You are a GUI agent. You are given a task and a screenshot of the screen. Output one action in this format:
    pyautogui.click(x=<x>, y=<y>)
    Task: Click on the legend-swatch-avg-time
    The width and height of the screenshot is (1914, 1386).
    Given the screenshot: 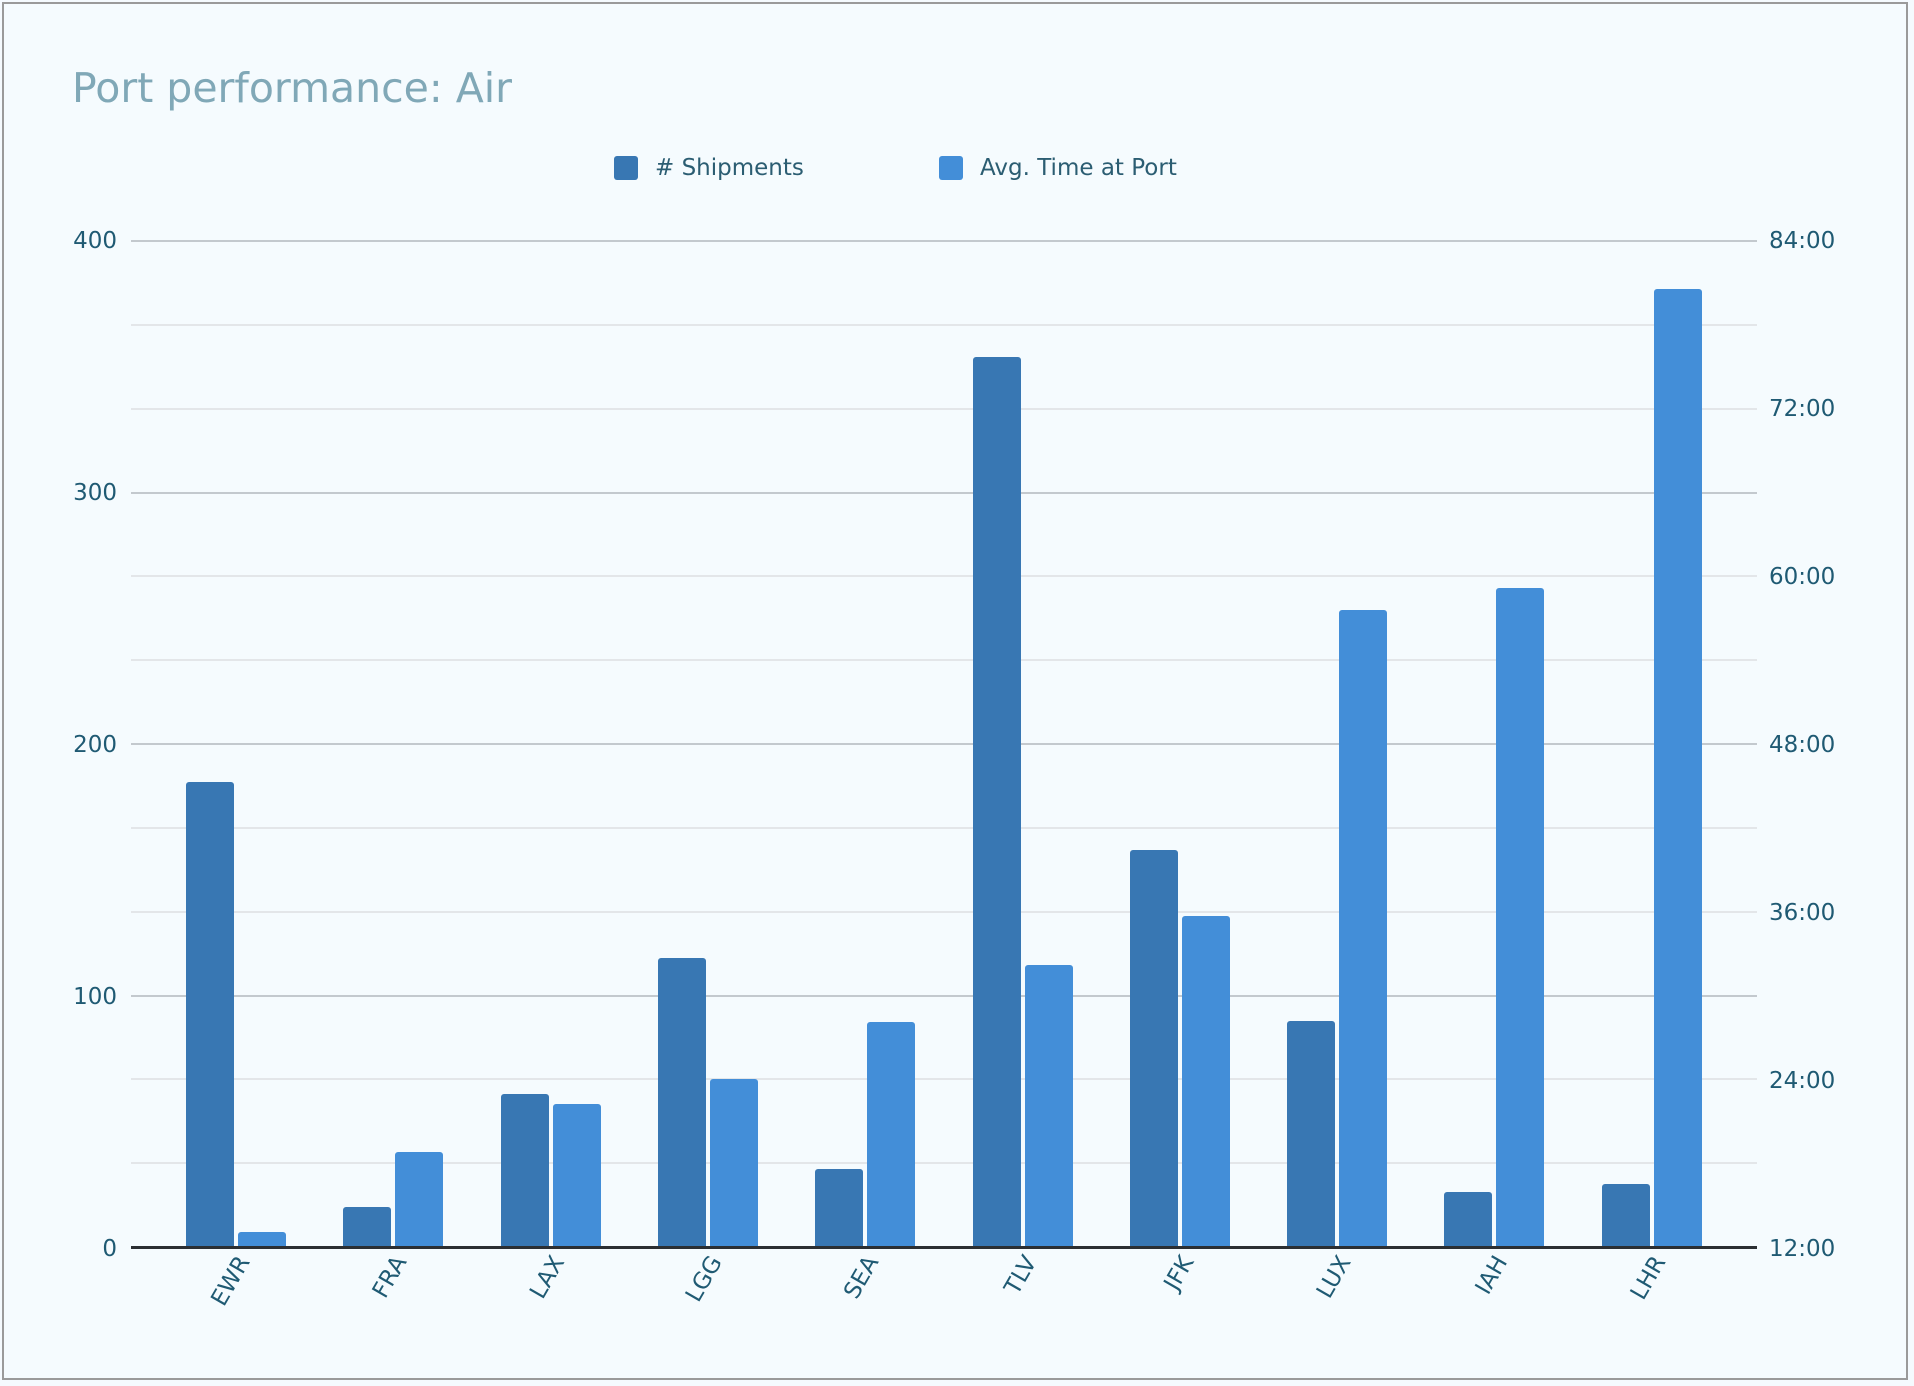 What is the action you would take?
    pyautogui.click(x=951, y=168)
    